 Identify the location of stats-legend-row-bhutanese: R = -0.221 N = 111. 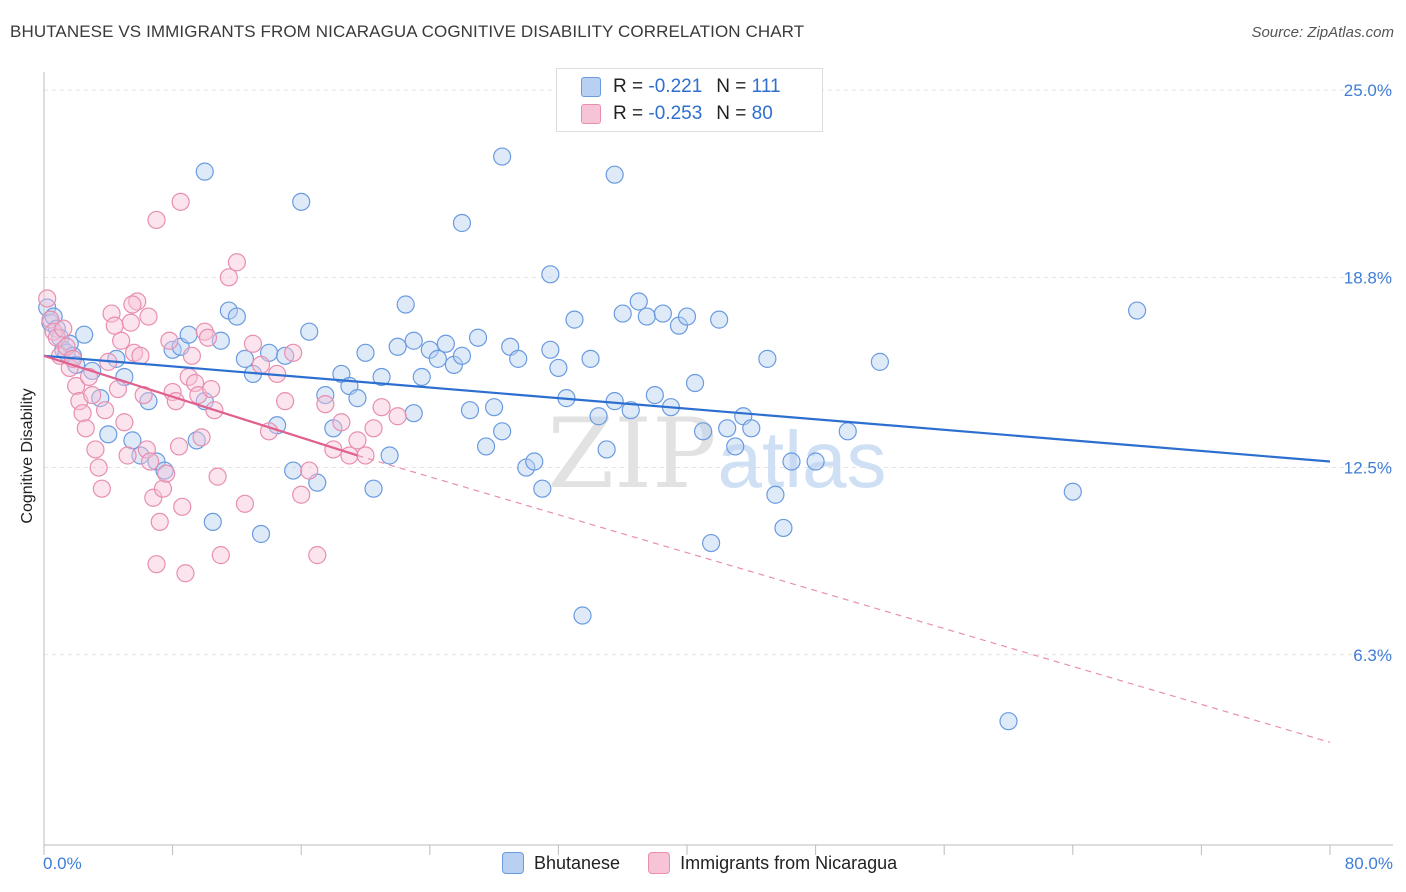
(681, 87).